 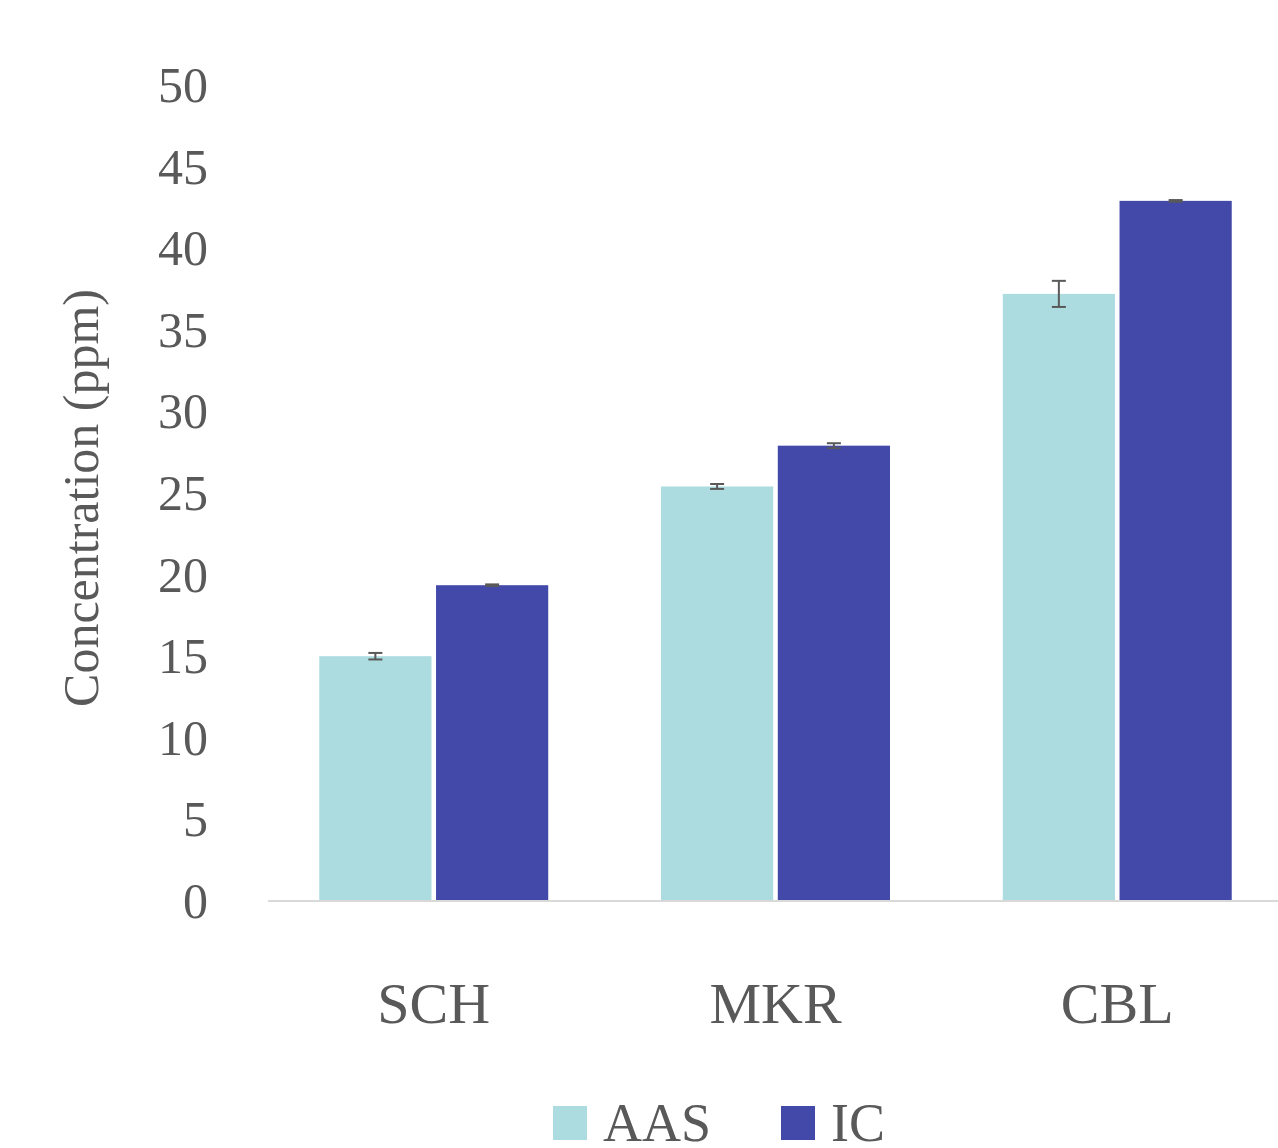 I want to click on y-tick-label: 50, so click(x=183, y=85).